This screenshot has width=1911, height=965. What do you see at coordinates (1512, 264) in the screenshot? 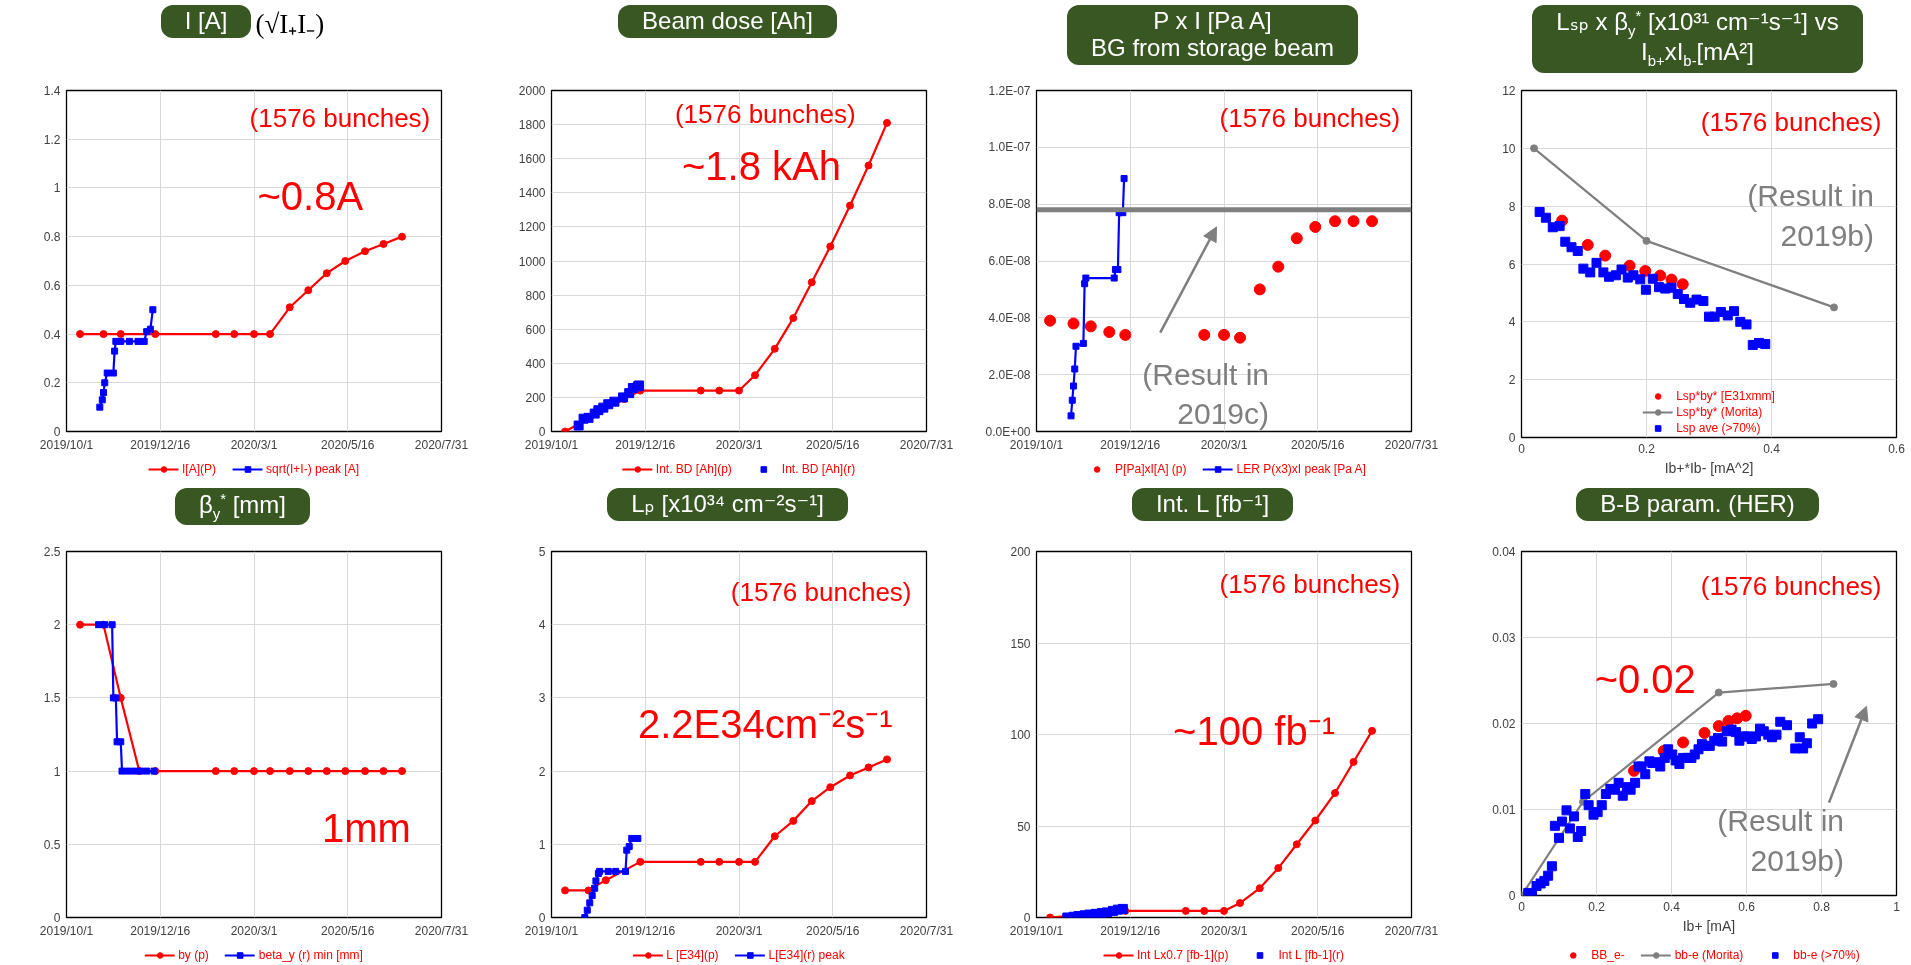
I see `y-tick-label: 6` at bounding box center [1512, 264].